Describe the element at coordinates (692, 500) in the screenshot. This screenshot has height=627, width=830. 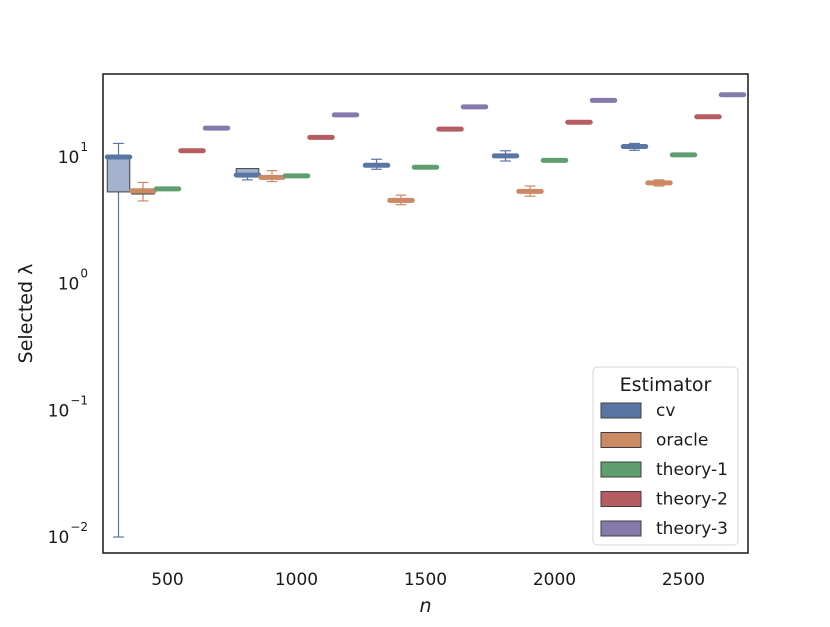
I see `legend-label: theory-2` at that location.